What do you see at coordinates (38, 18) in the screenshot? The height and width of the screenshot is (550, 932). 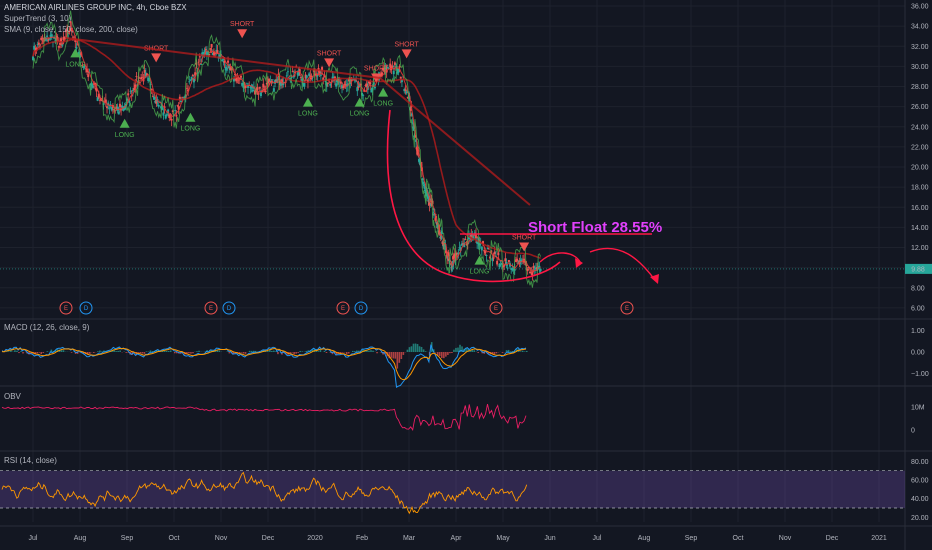 I see `legend-supertrend: SuperTrend (3, 10)` at bounding box center [38, 18].